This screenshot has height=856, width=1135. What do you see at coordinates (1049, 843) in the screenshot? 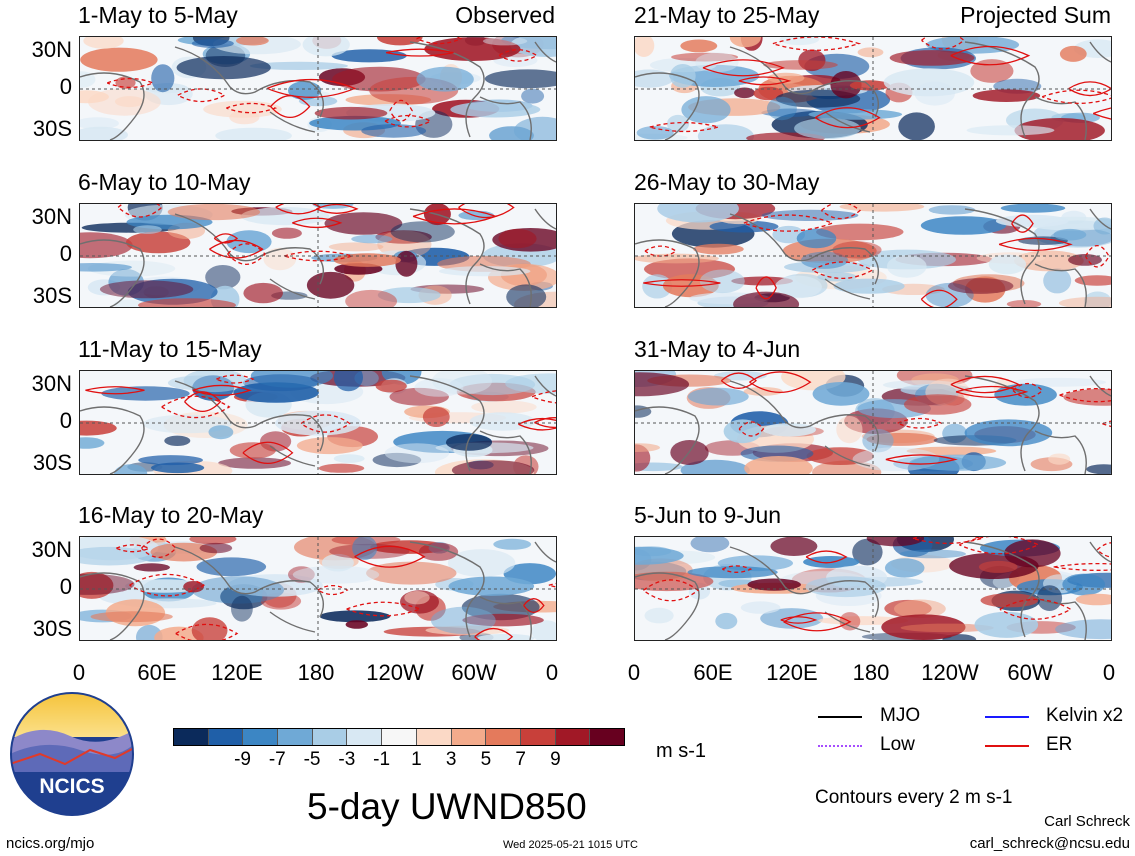
I see `footer-email: carl_schreck@ncsu.edu` at bounding box center [1049, 843].